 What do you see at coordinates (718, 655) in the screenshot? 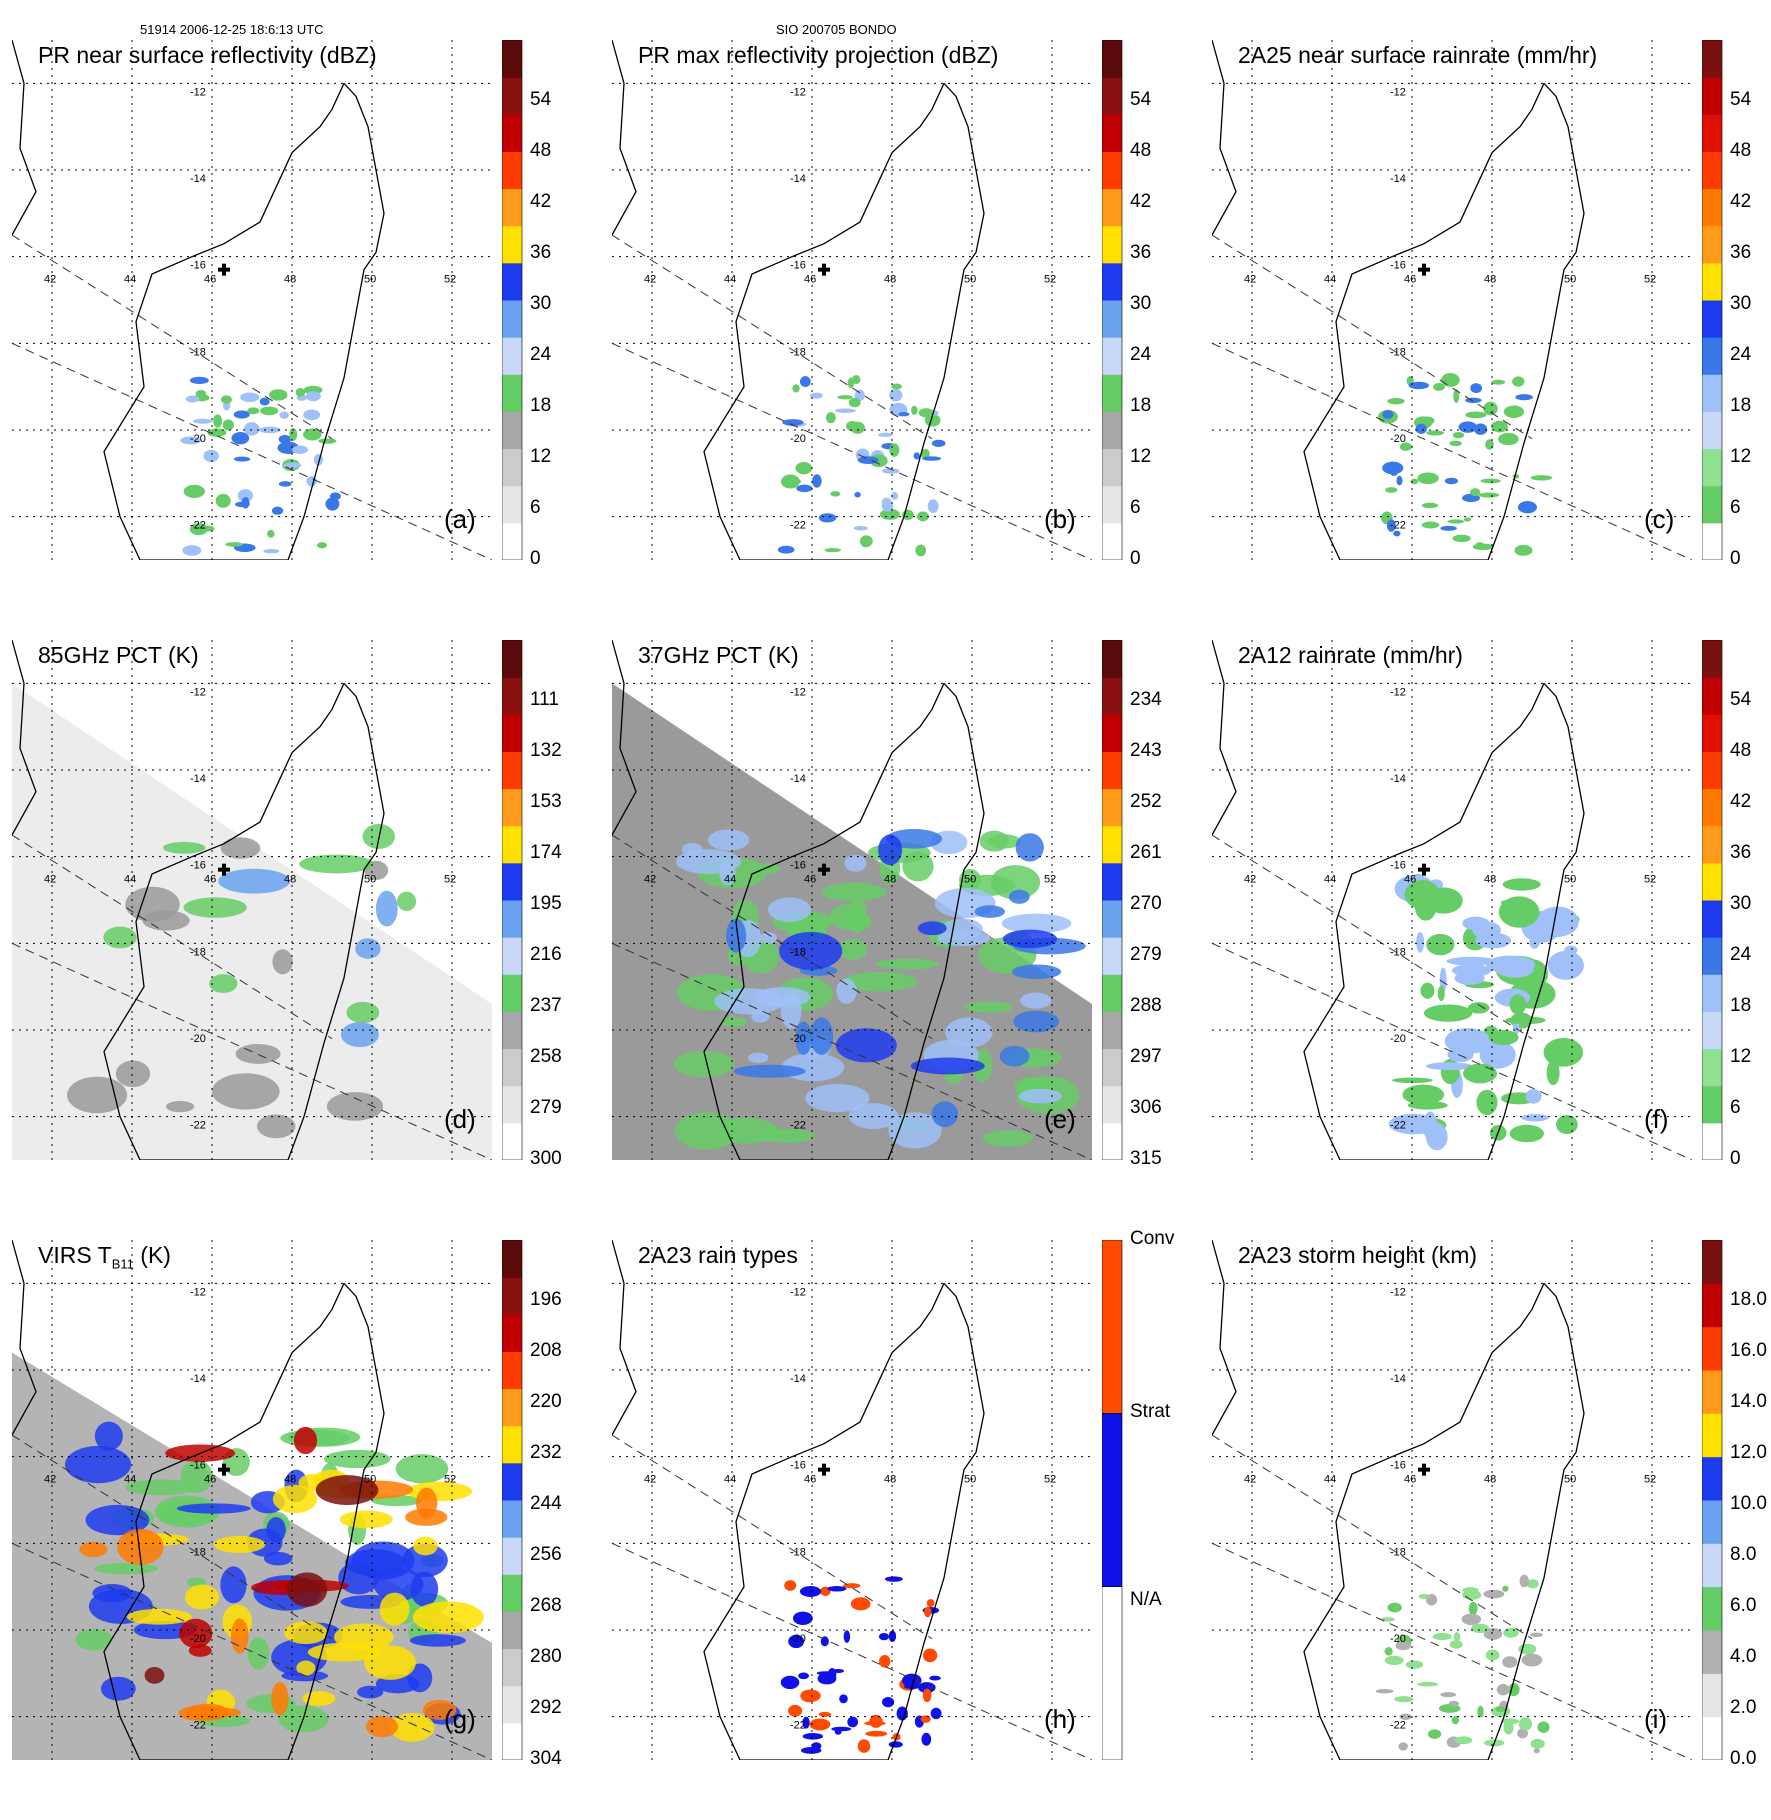
I see `panel-title: 37GHz PCT (K)` at bounding box center [718, 655].